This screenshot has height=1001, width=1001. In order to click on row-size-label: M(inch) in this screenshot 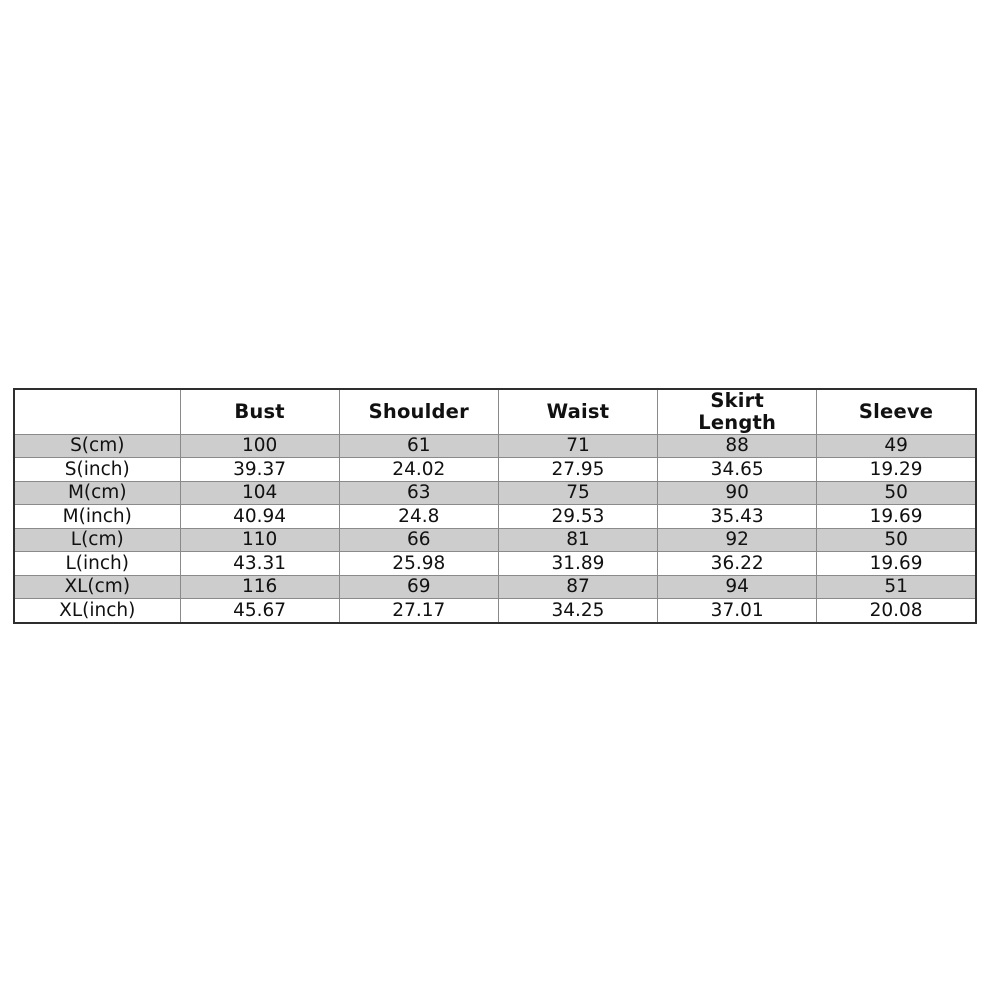, I will do `click(97, 516)`.